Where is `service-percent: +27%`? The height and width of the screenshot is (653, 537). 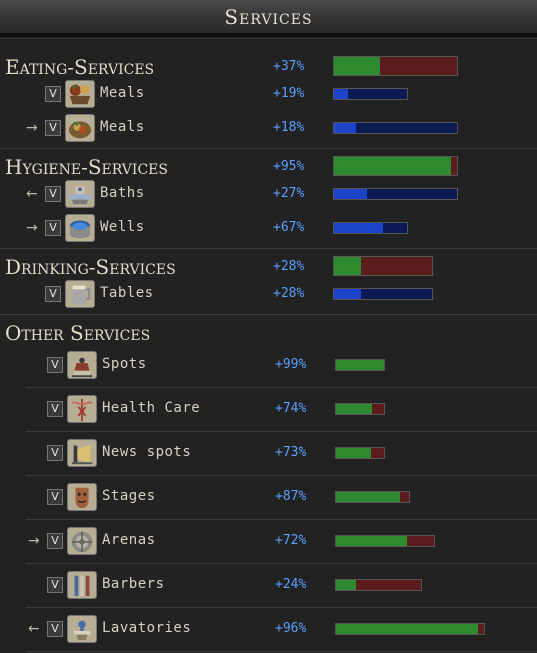 service-percent: +27% is located at coordinates (289, 193).